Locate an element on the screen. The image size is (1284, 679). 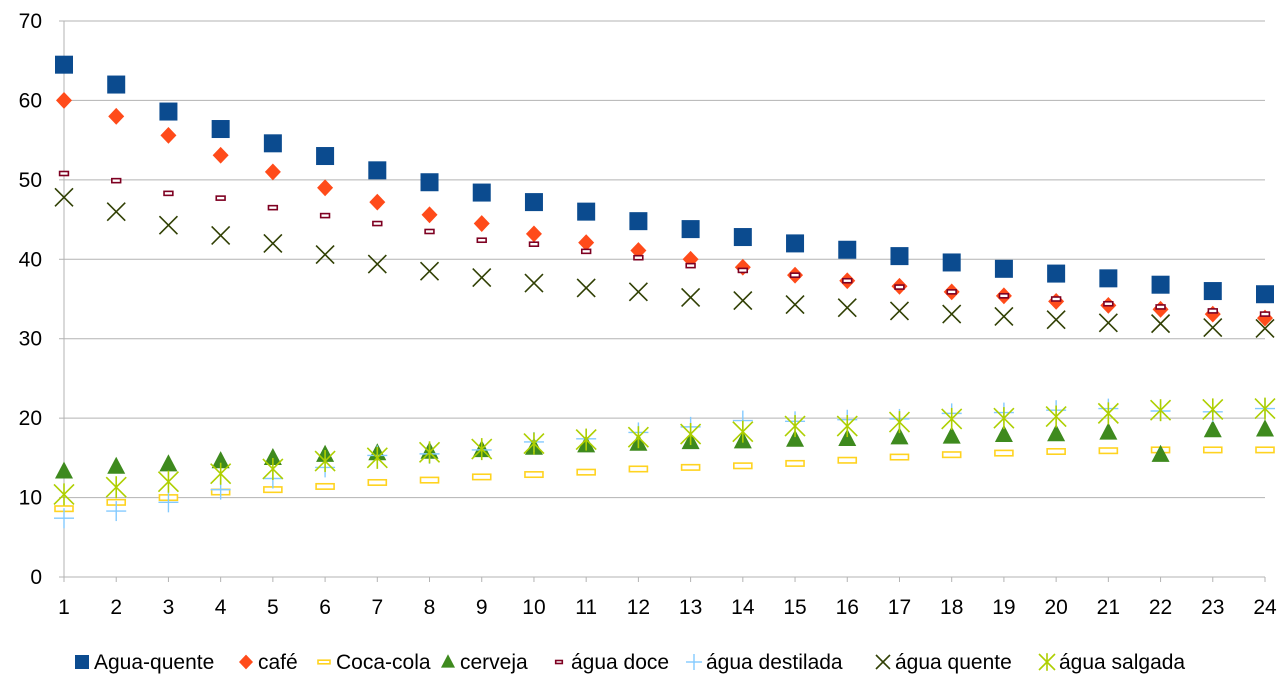
y-tick-label: 70 is located at coordinates (30, 21).